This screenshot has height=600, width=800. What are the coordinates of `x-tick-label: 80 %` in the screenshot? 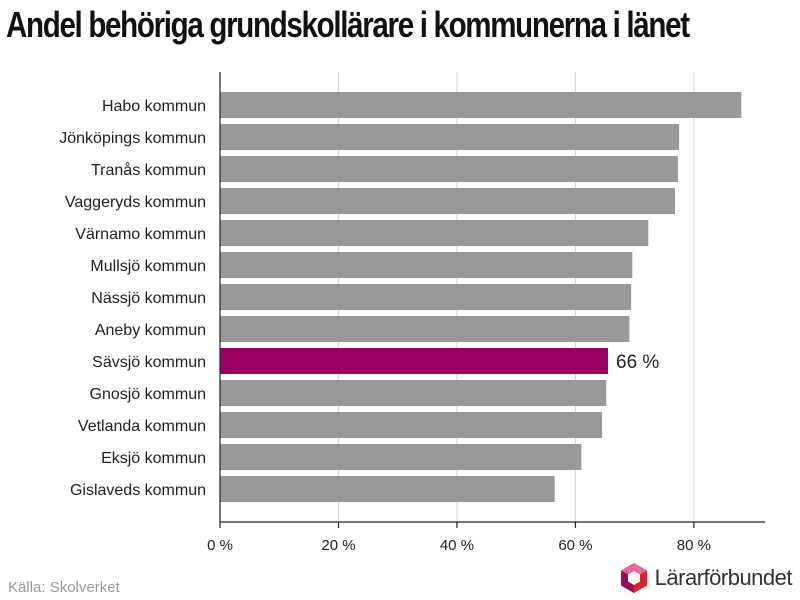 It's located at (694, 545).